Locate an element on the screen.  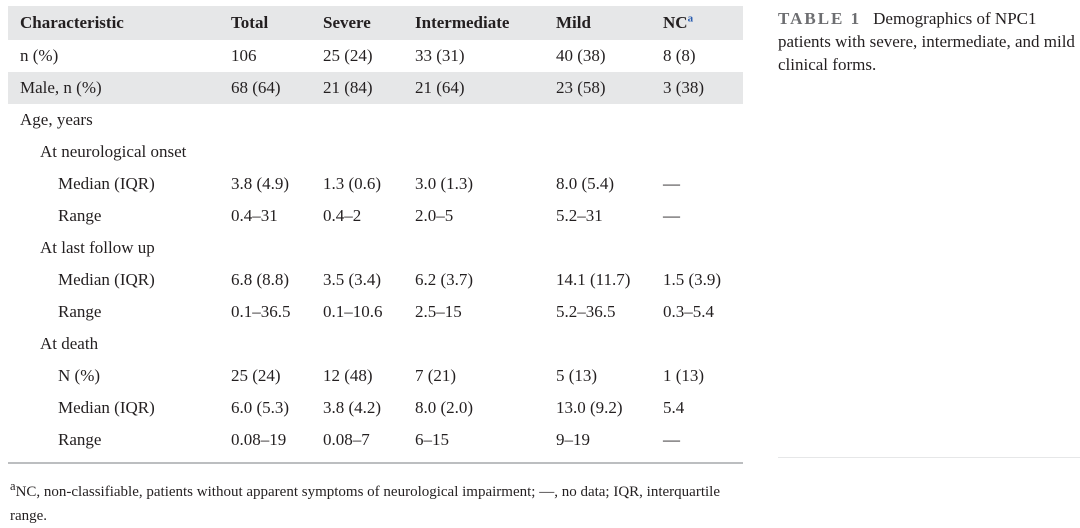
table-row: At neurological onset is located at coordinates (375, 152).